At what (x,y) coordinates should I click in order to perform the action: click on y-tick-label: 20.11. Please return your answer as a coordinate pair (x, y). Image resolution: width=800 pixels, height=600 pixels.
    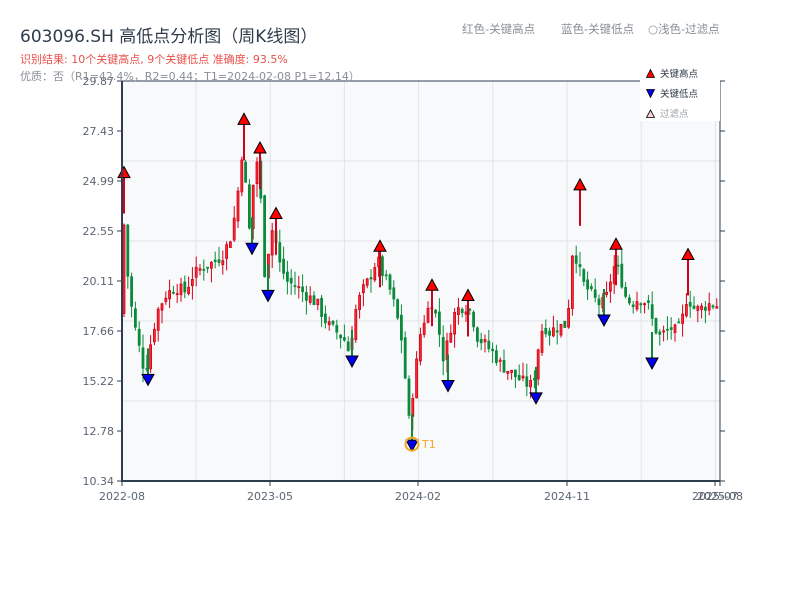
    Looking at the image, I should click on (99, 281).